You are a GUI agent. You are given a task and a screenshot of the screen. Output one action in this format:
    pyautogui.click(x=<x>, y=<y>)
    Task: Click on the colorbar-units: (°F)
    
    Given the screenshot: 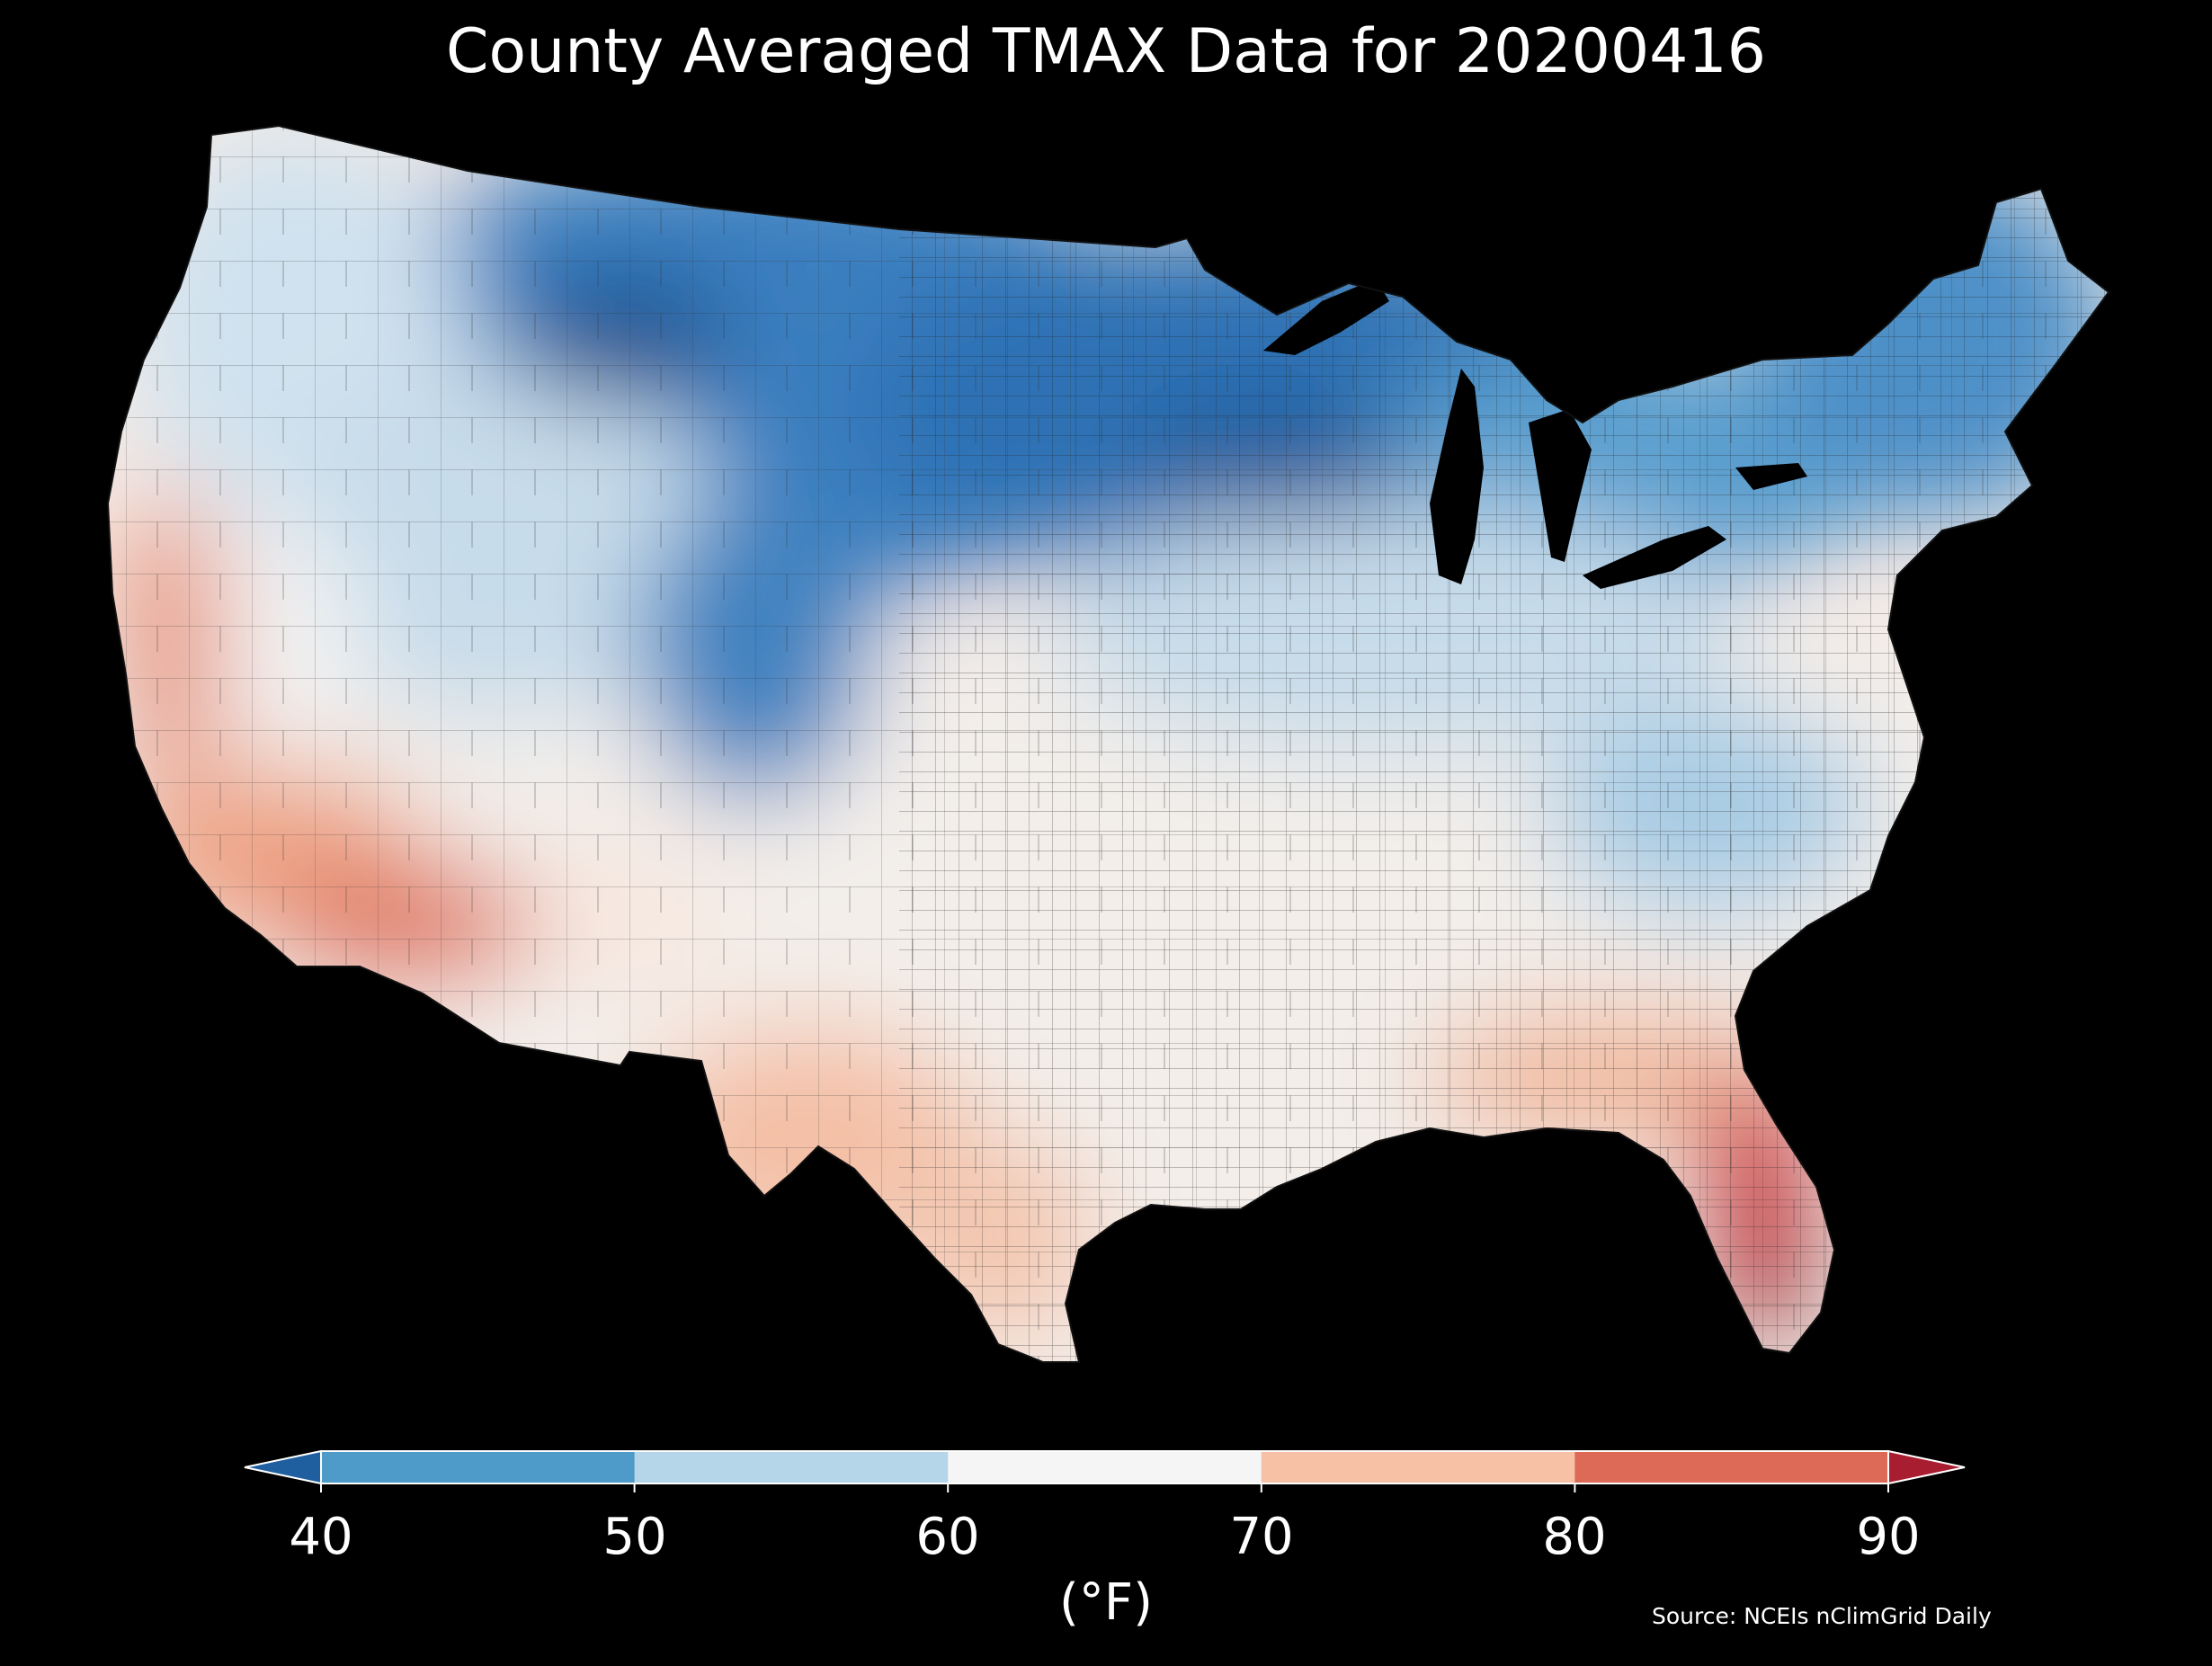 What is the action you would take?
    pyautogui.click(x=1106, y=1602)
    